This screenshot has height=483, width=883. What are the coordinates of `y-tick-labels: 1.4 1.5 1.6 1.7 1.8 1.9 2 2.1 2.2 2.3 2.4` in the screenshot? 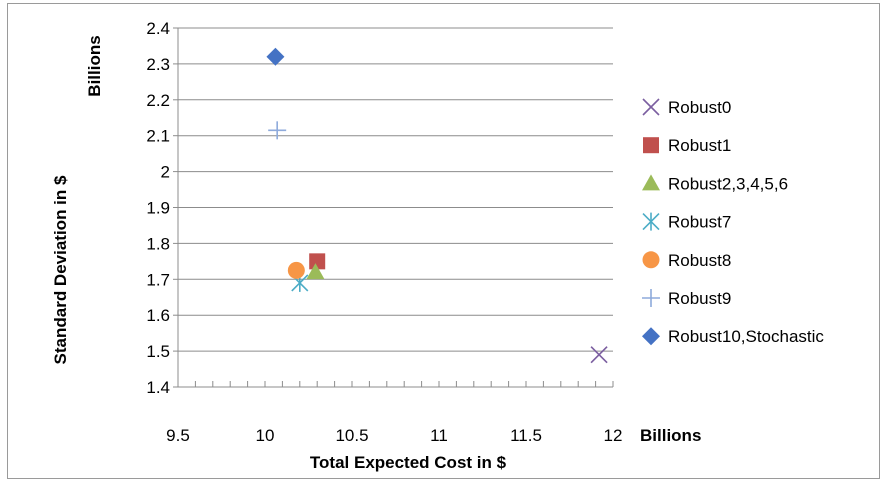 It's located at (158, 208).